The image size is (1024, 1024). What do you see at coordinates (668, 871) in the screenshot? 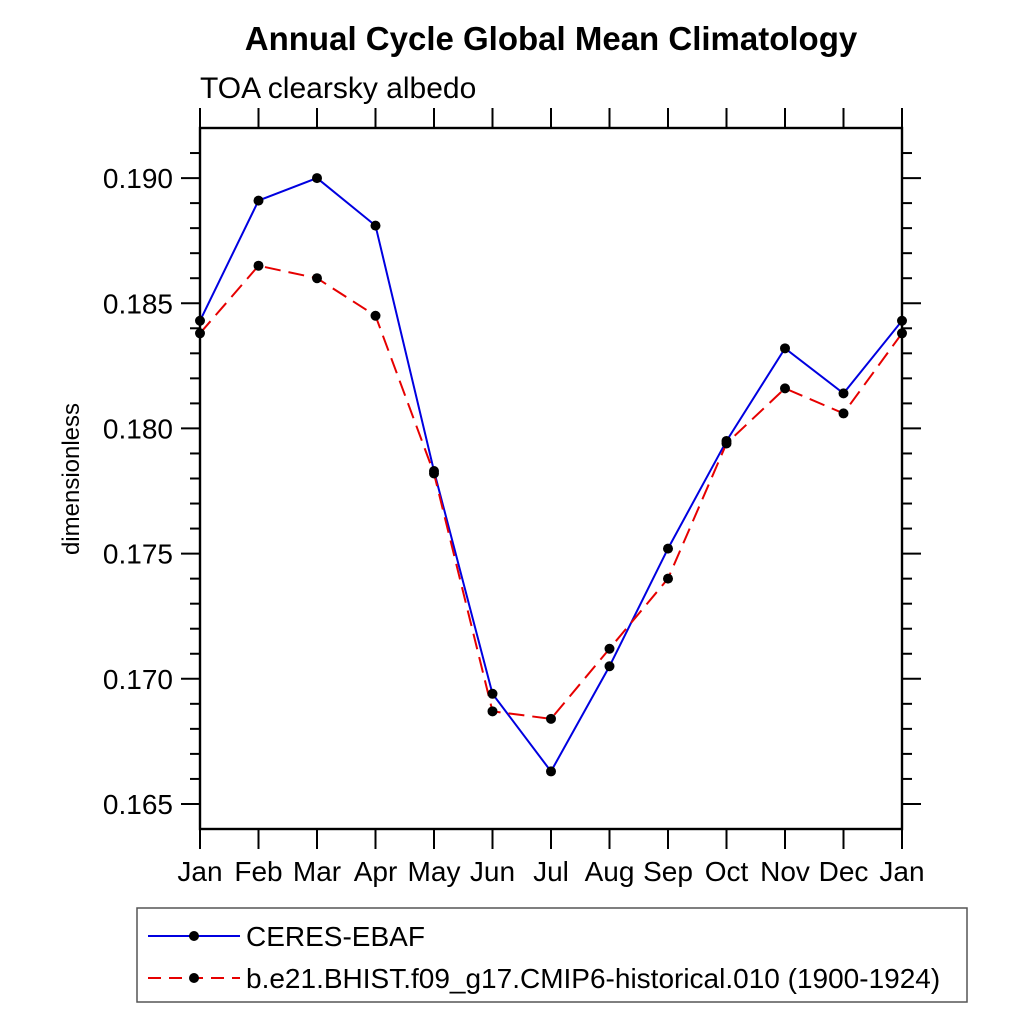
I see `x-tick-label: Sep` at bounding box center [668, 871].